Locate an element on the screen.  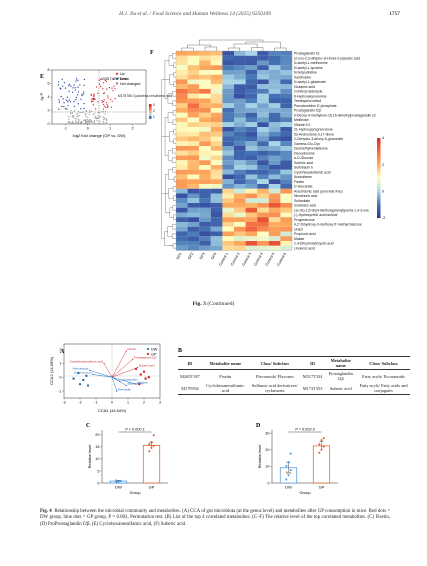
volcano-y-ticks: 0 2 4 6 8 is located at coordinates (50, 97).